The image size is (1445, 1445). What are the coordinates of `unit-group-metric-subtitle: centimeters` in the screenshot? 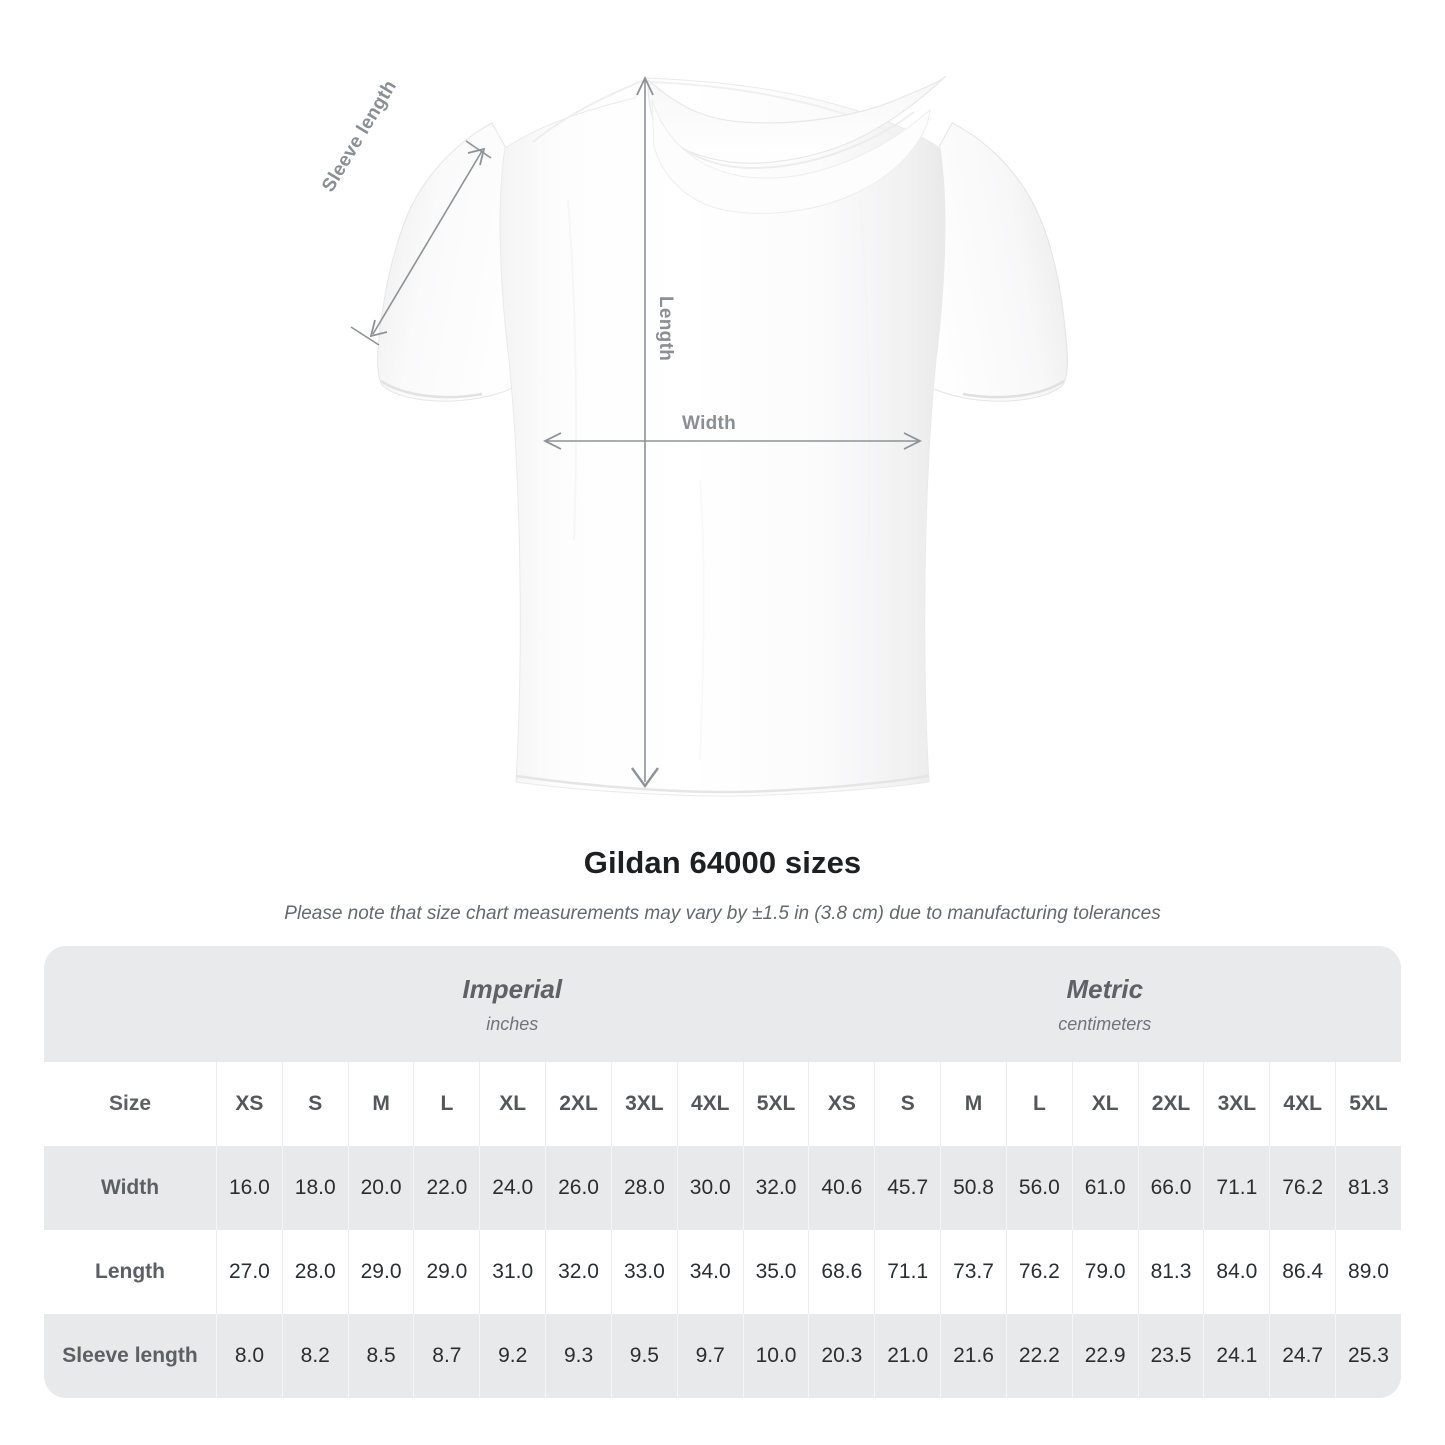 It's located at (1105, 1023).